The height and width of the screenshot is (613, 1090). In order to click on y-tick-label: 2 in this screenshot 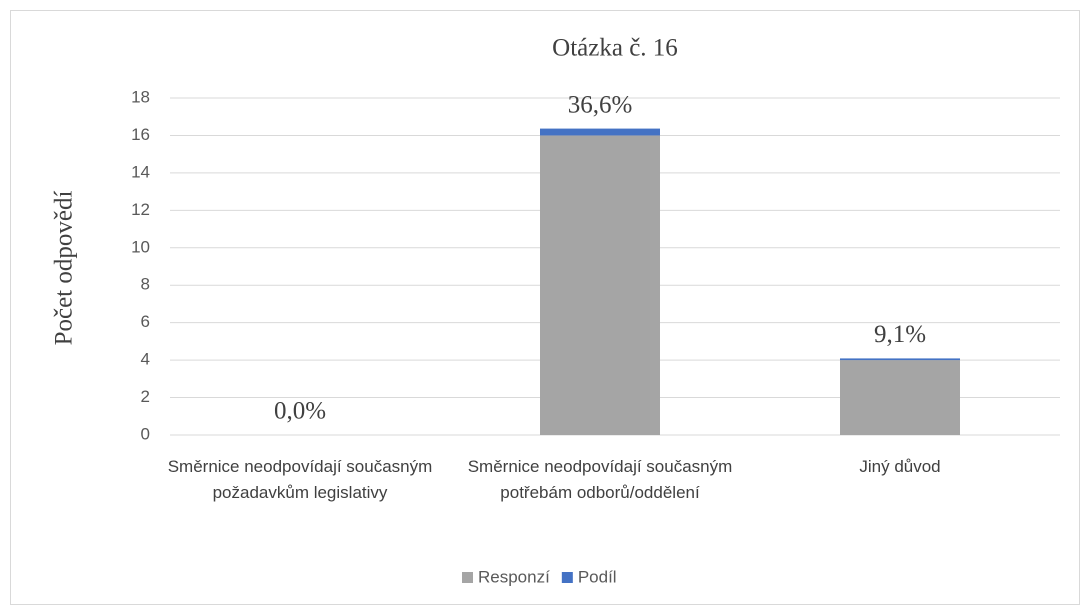, I will do `click(145, 396)`.